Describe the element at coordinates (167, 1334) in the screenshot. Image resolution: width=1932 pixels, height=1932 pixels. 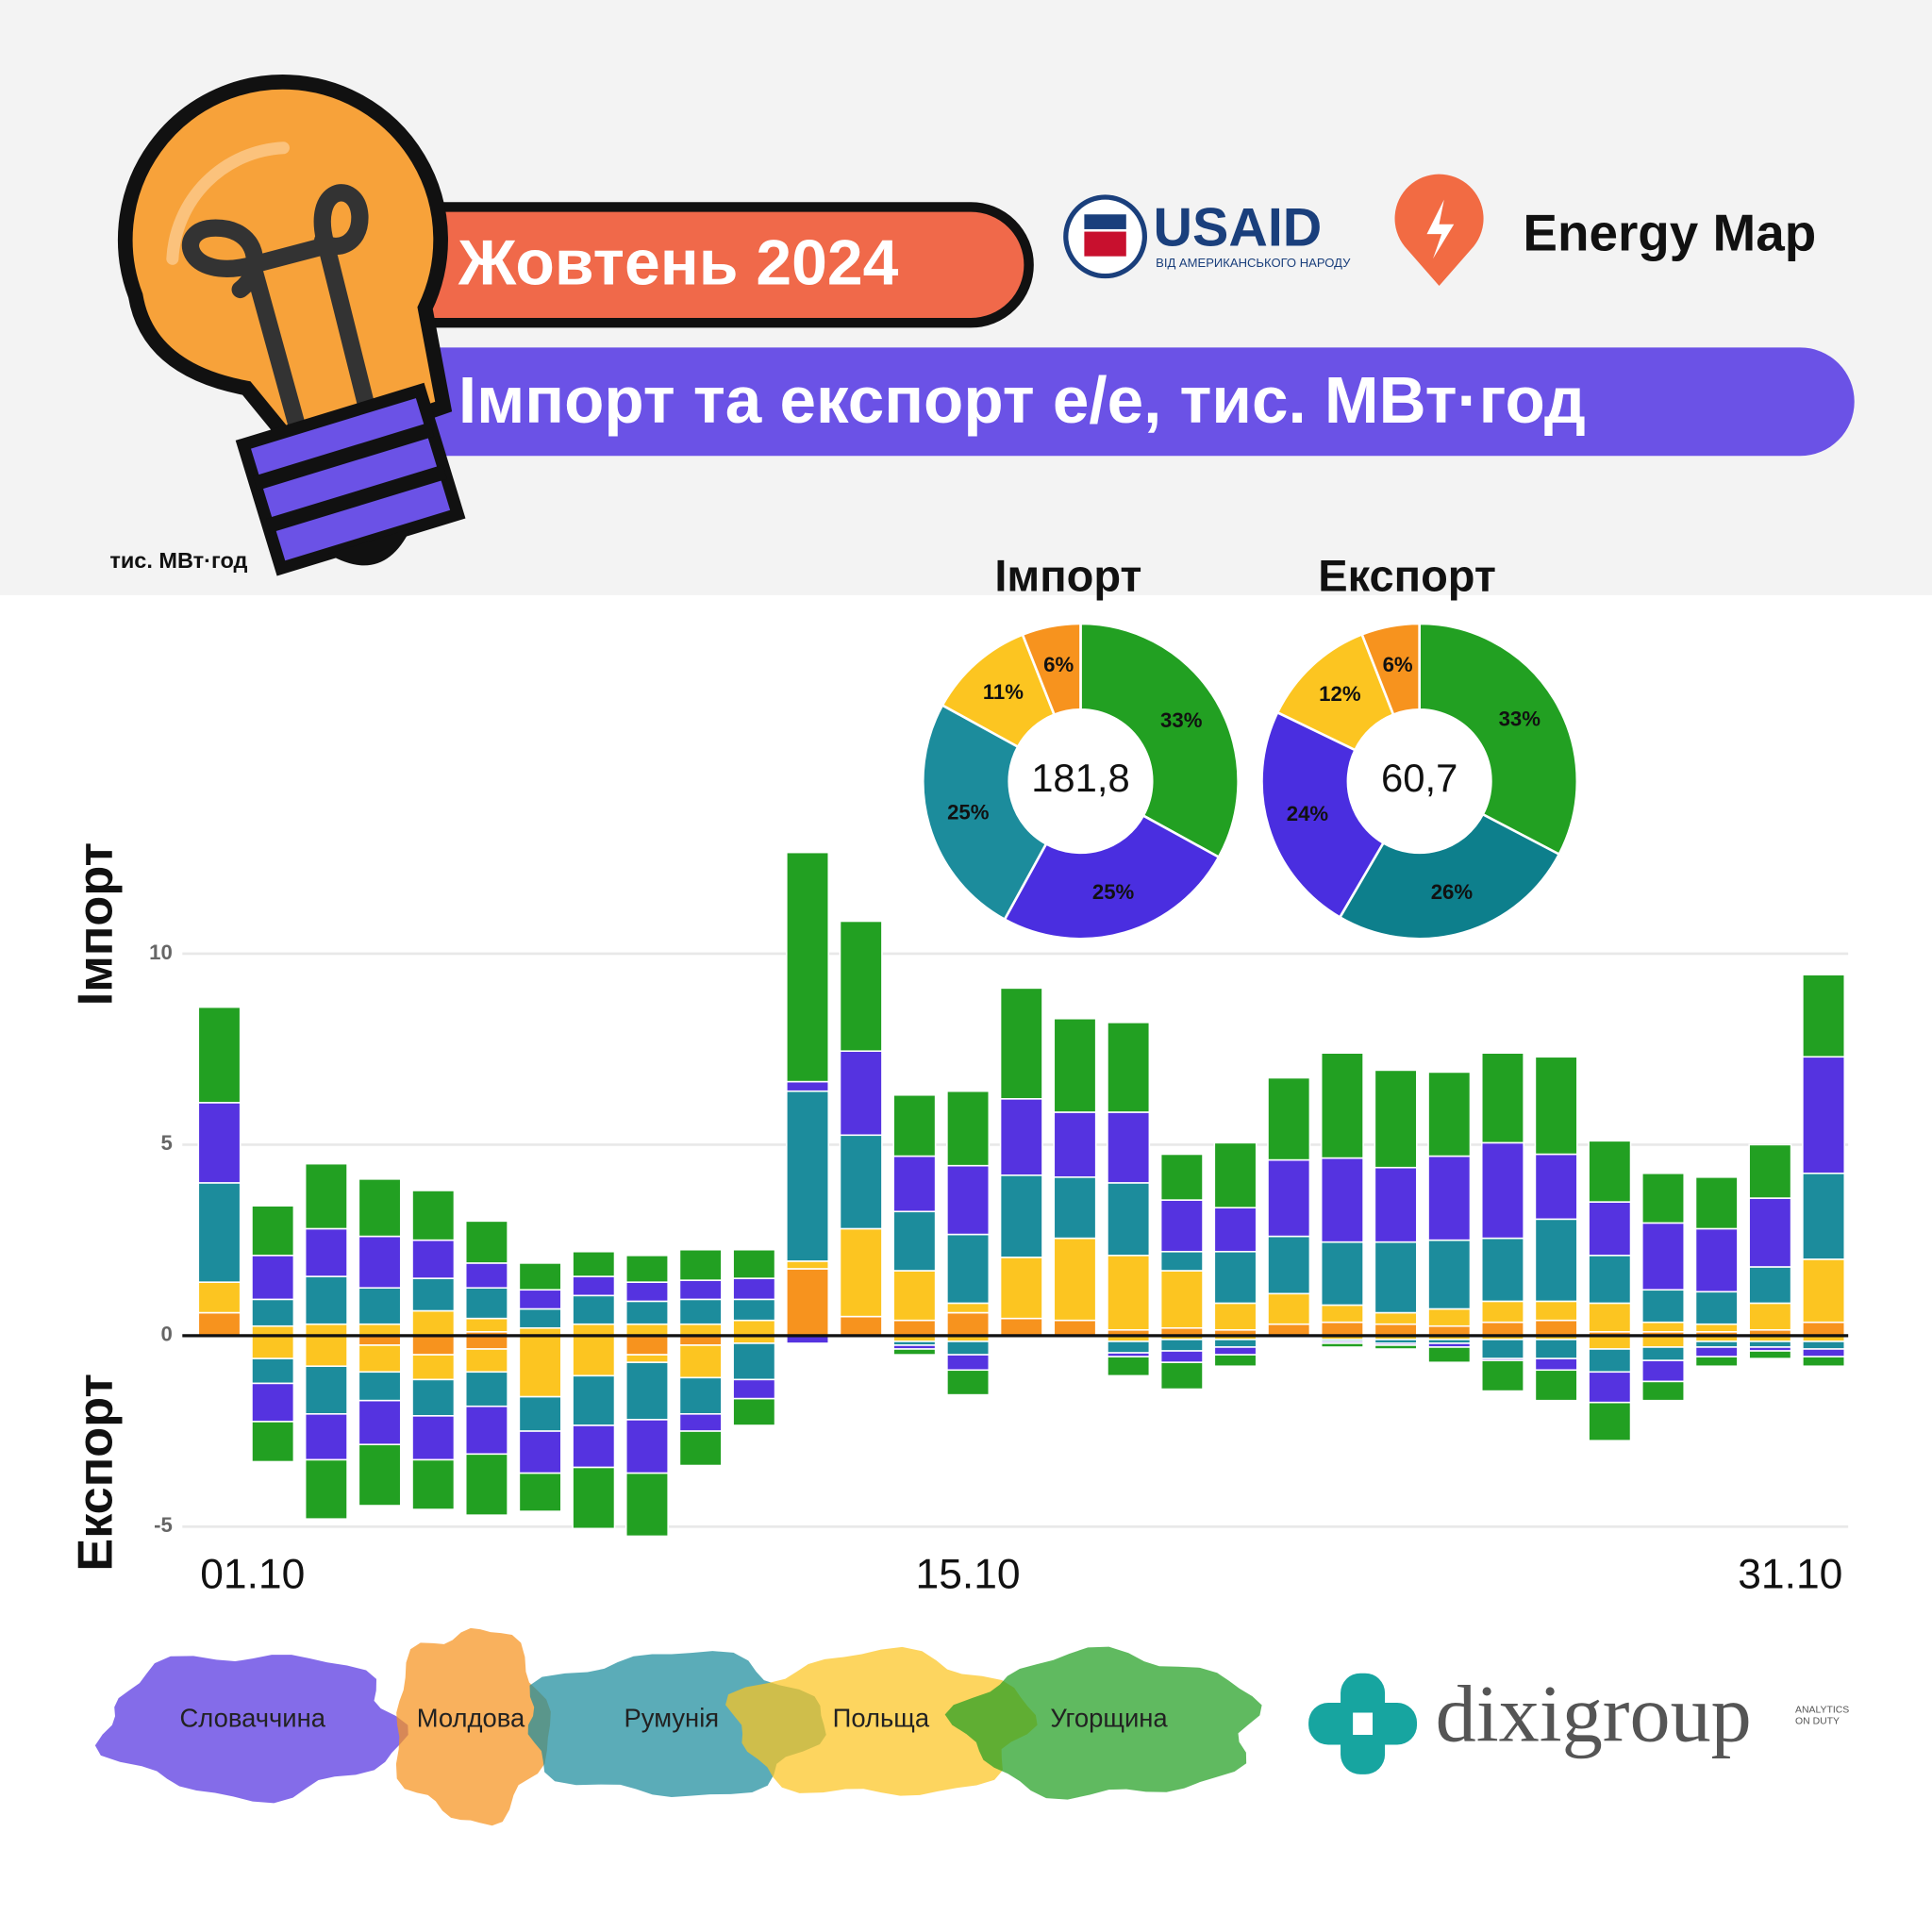
I see `y-tick-label: 0` at that location.